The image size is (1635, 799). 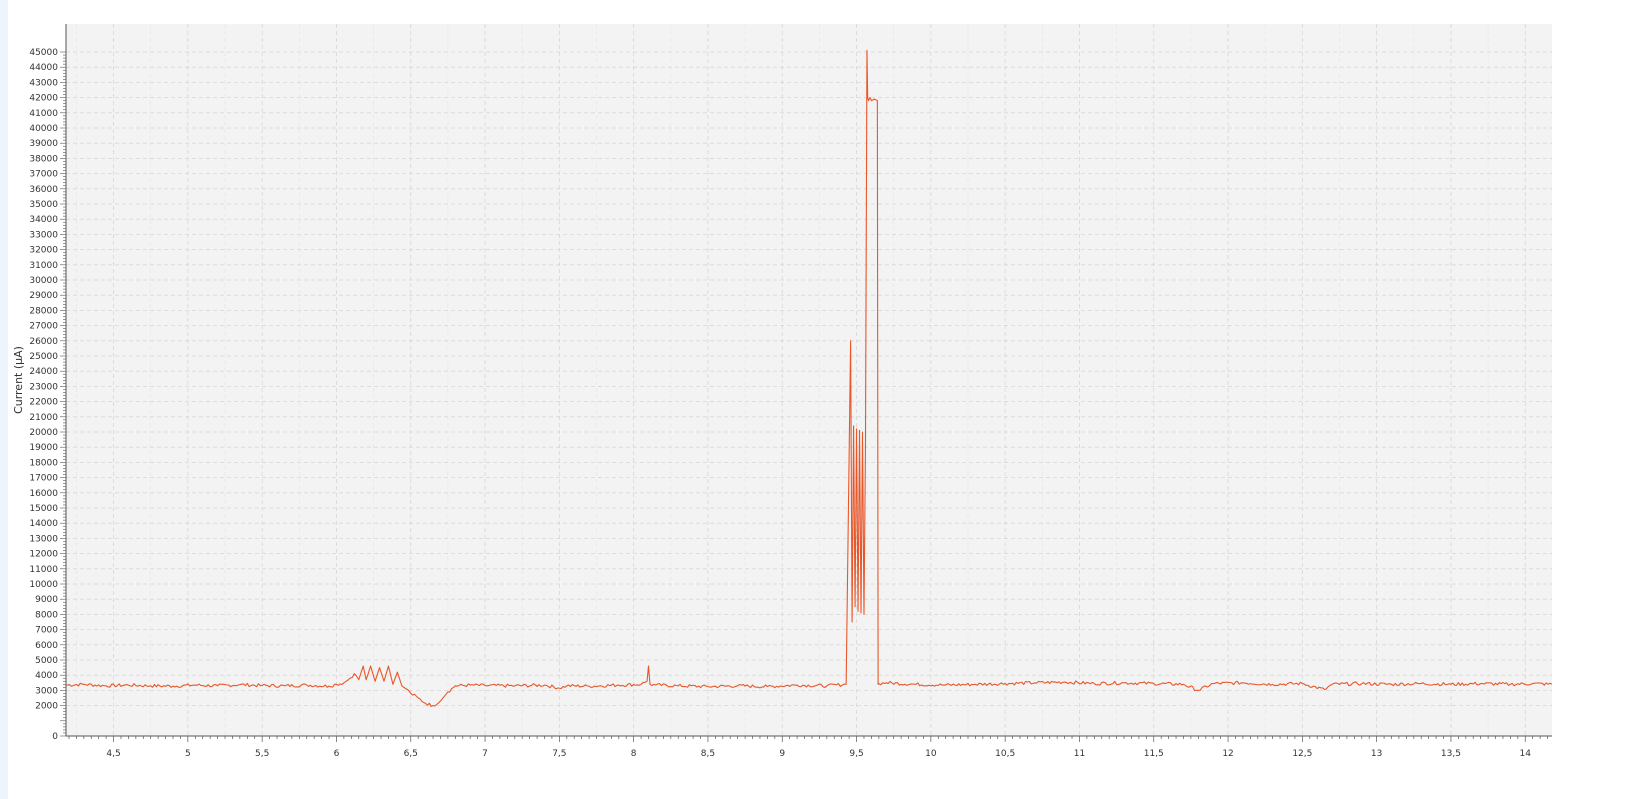 What do you see at coordinates (43, 372) in the screenshot?
I see `y-tick-label: 24000` at bounding box center [43, 372].